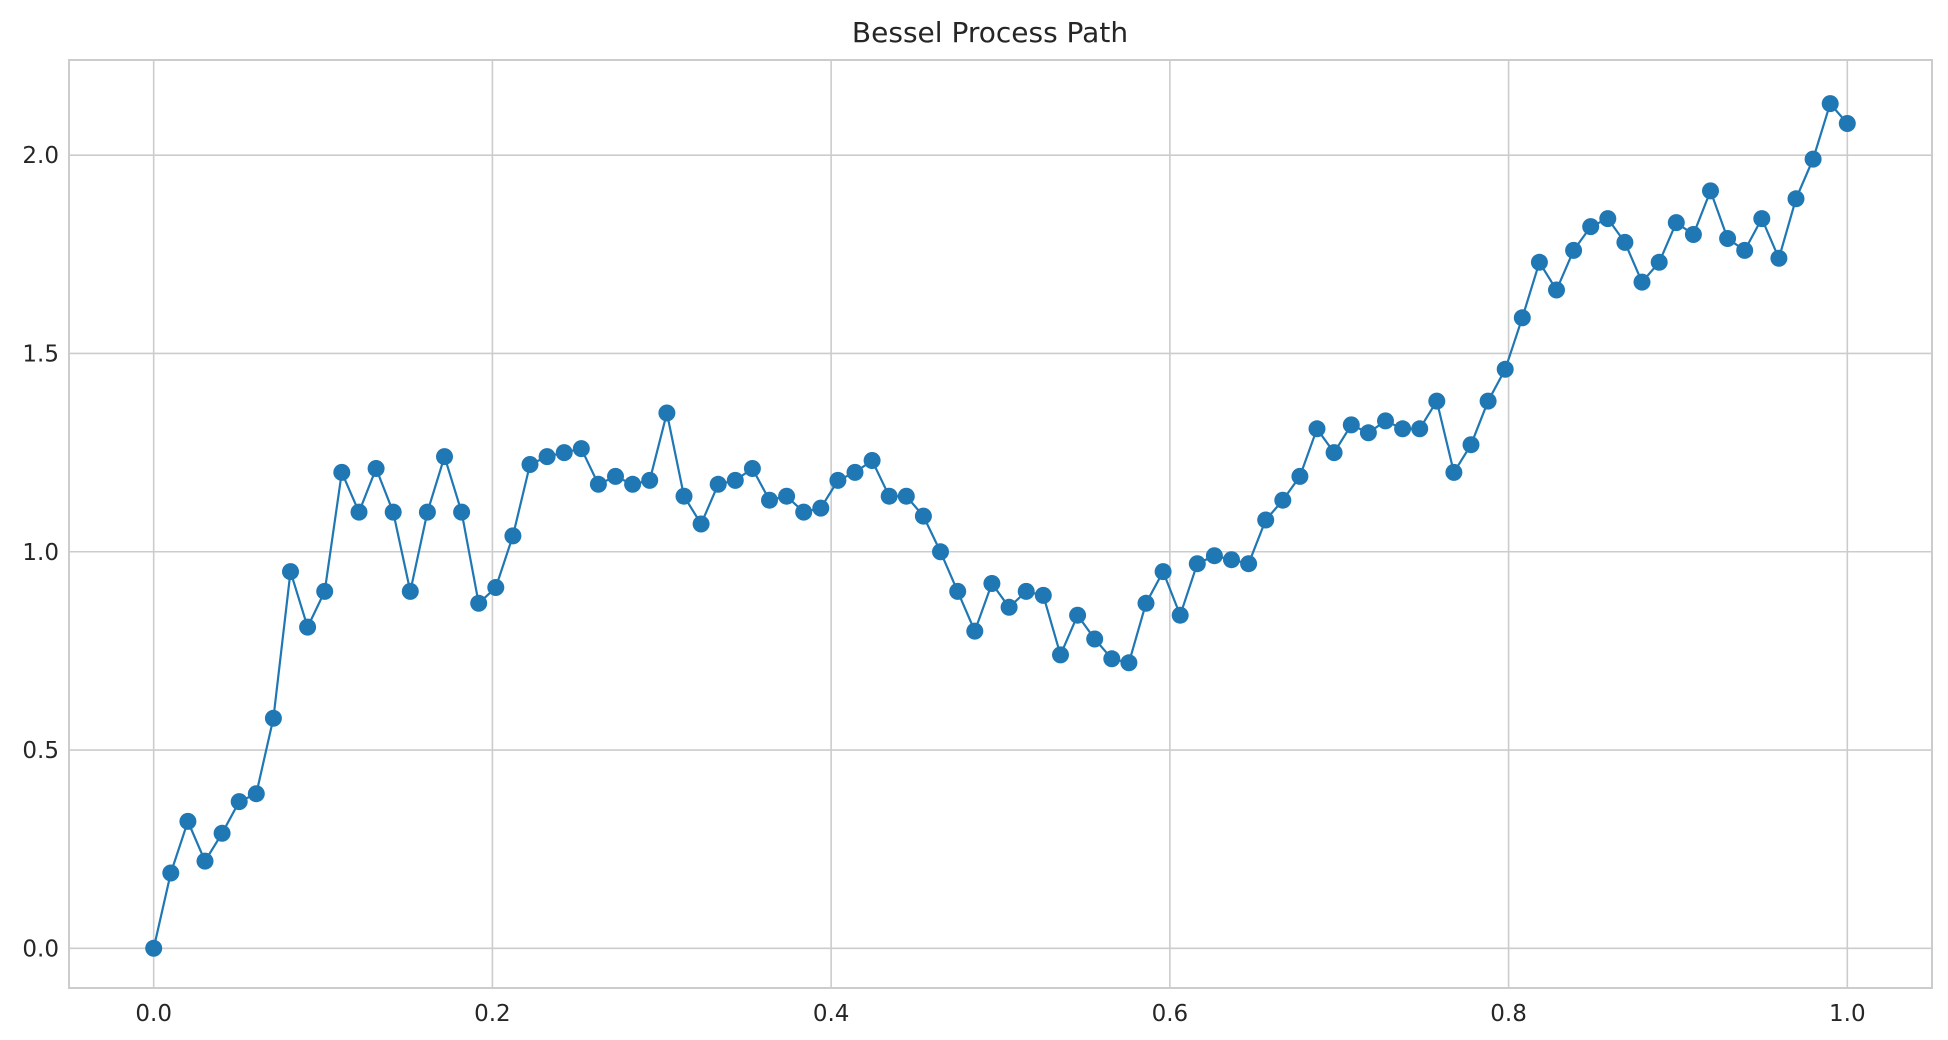 The height and width of the screenshot is (1040, 1948). I want to click on chart-title: Bessel Process Path, so click(990, 32).